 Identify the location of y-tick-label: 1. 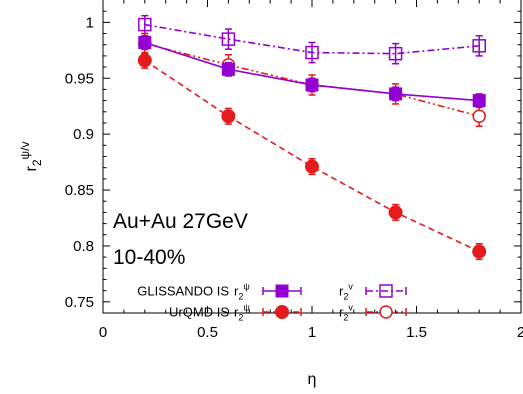
(90, 22).